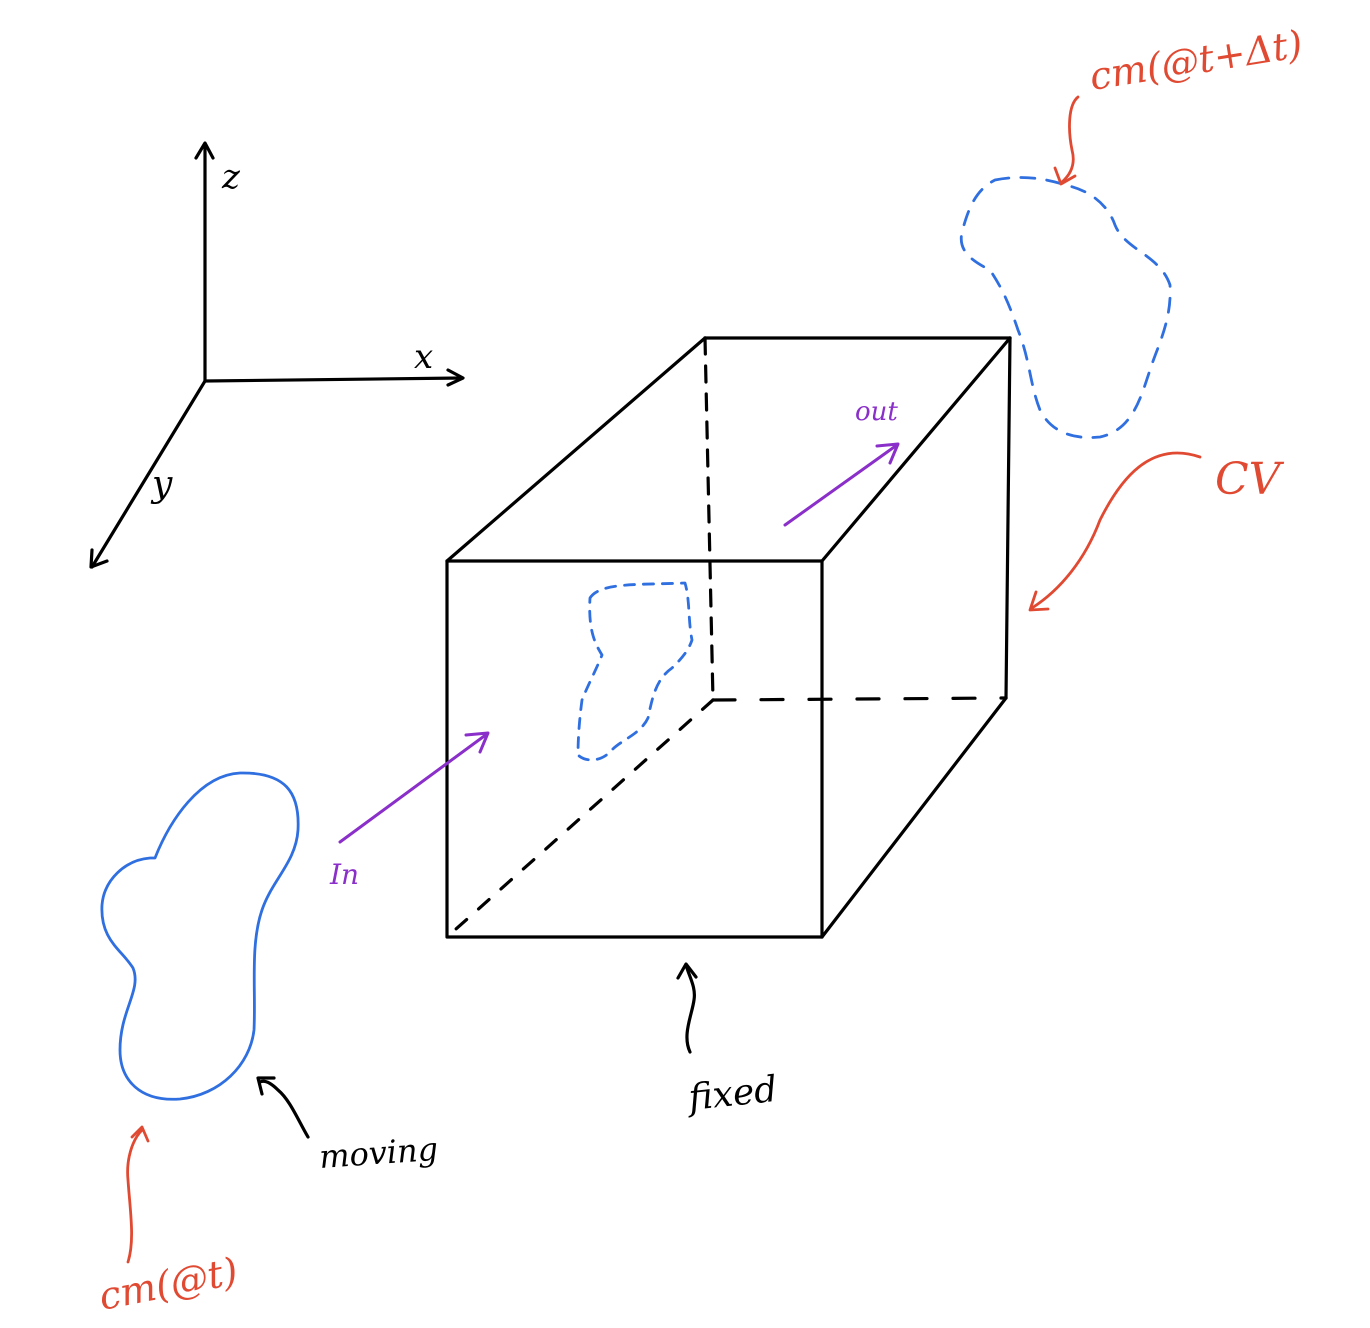 This screenshot has width=1370, height=1328. I want to click on cm-t-pointer-curve, so click(135, 1196).